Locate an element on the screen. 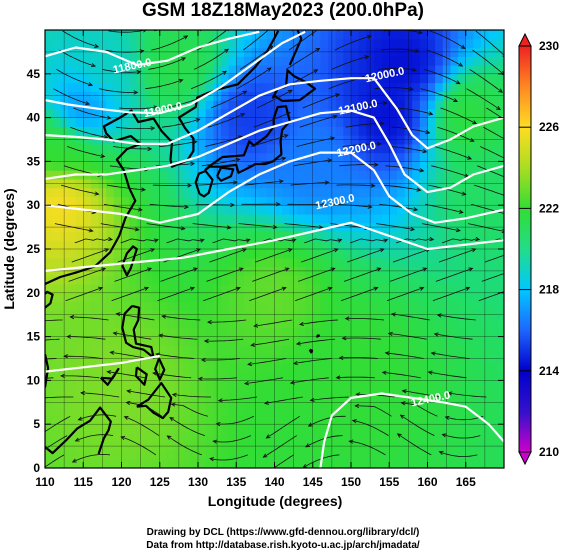 This screenshot has height=554, width=566. colorbar-tick-label: 214 is located at coordinates (549, 371).